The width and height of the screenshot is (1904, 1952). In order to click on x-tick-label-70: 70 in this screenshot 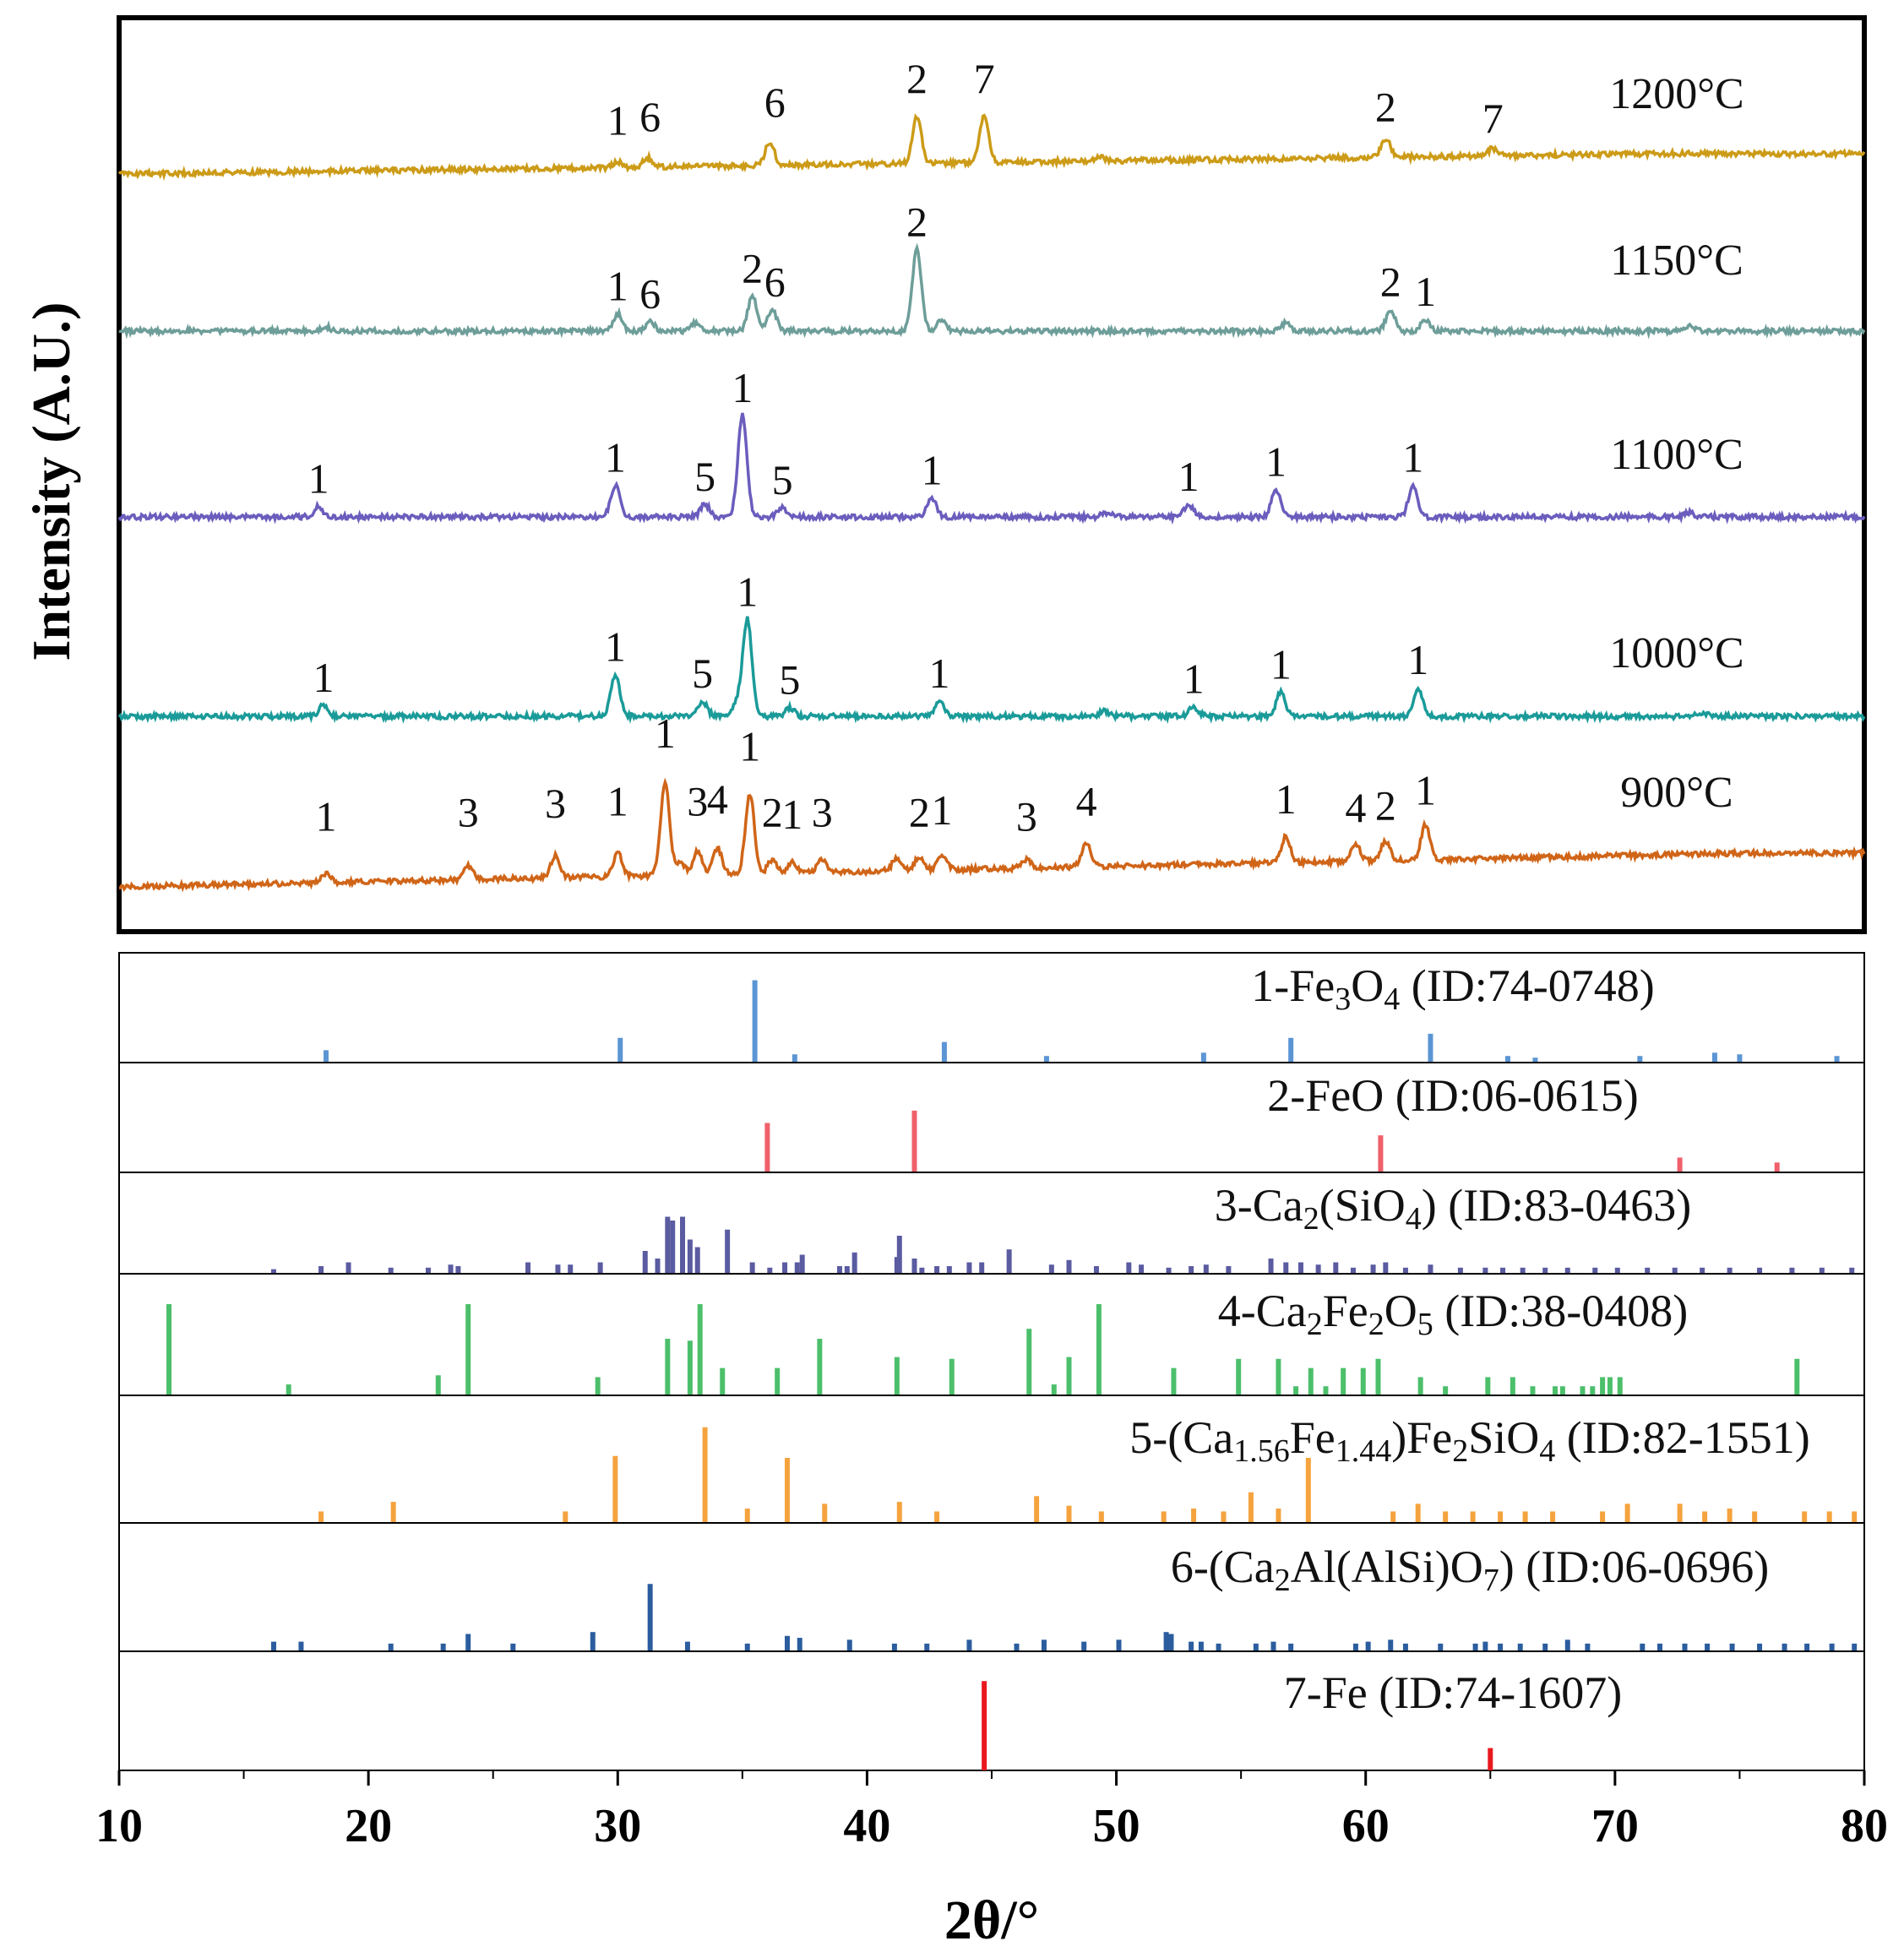, I will do `click(1615, 1826)`.